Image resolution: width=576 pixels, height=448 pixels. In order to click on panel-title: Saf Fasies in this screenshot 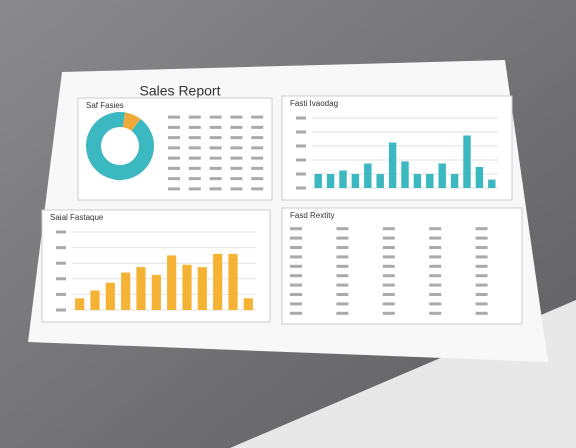, I will do `click(105, 105)`.